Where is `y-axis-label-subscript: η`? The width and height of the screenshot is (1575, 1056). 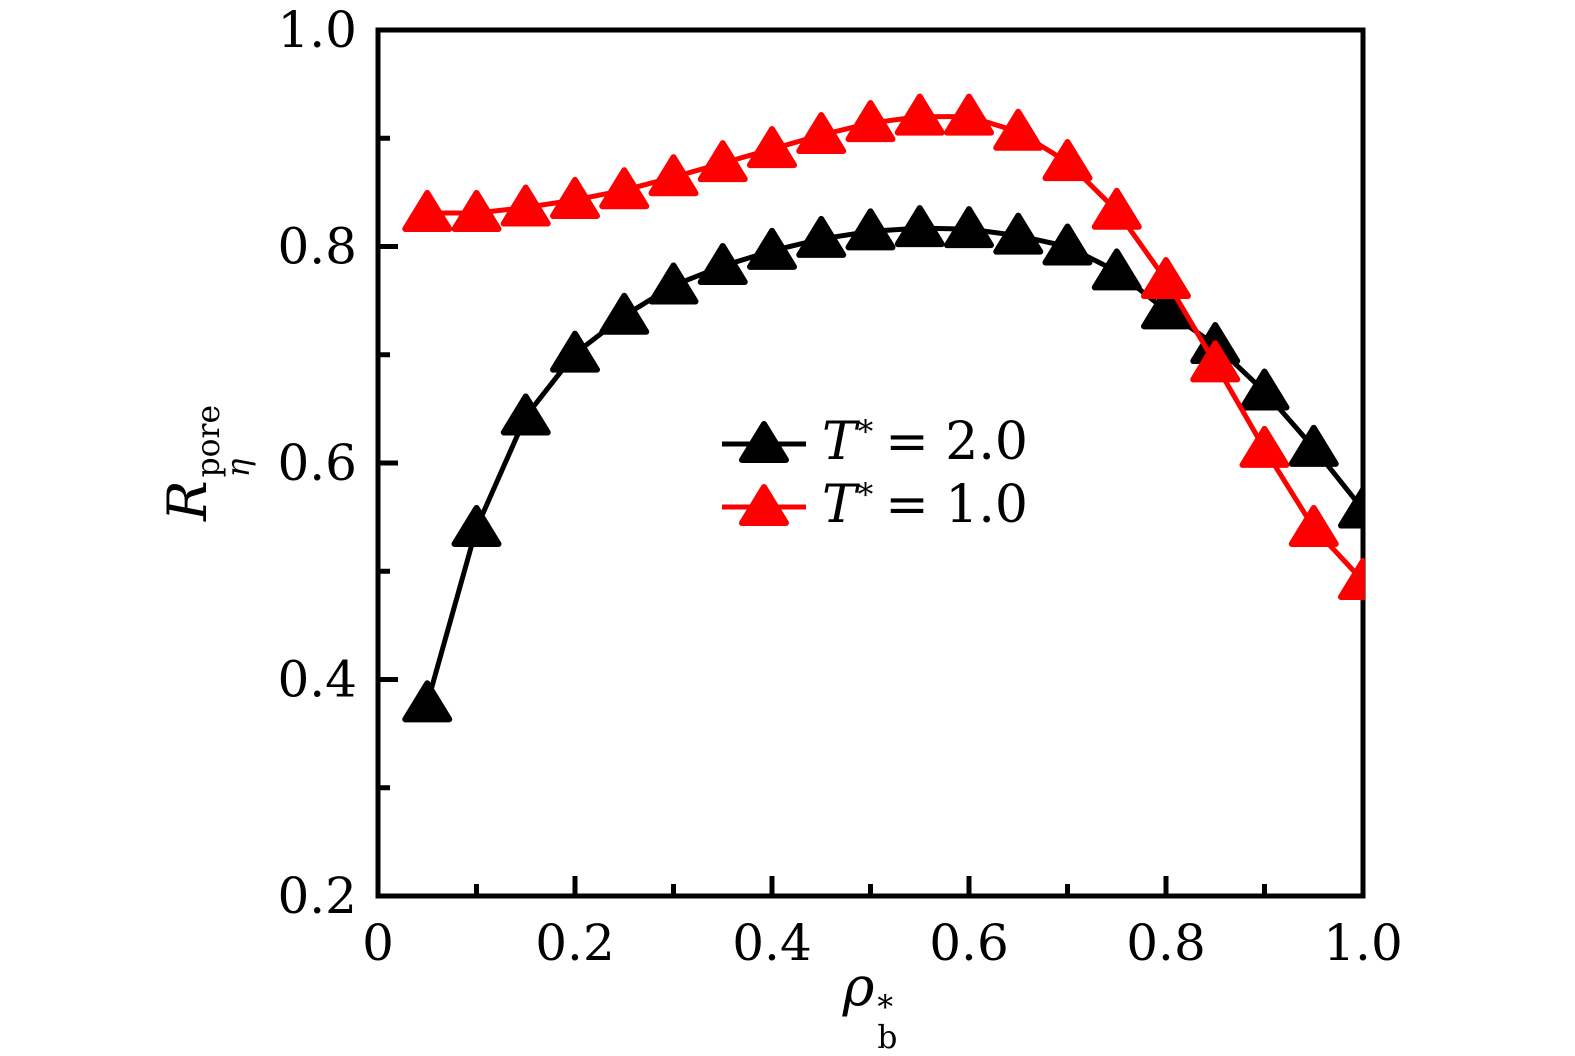
y-axis-label-subscript: η is located at coordinates (239, 468).